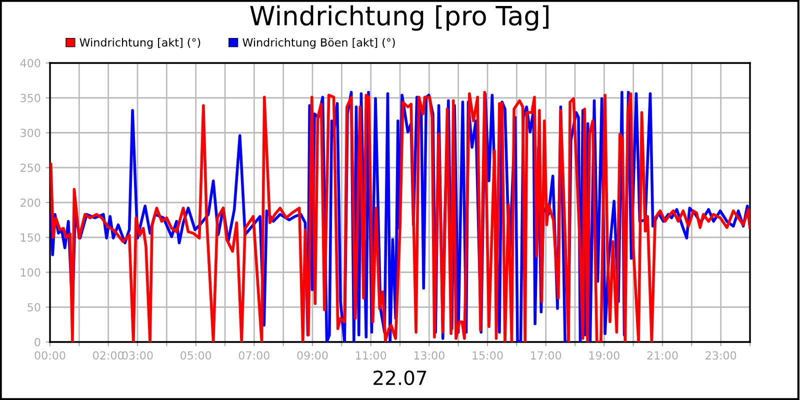  Describe the element at coordinates (140, 43) in the screenshot. I see `legend-label: Windrichtung [akt] (°)` at that location.